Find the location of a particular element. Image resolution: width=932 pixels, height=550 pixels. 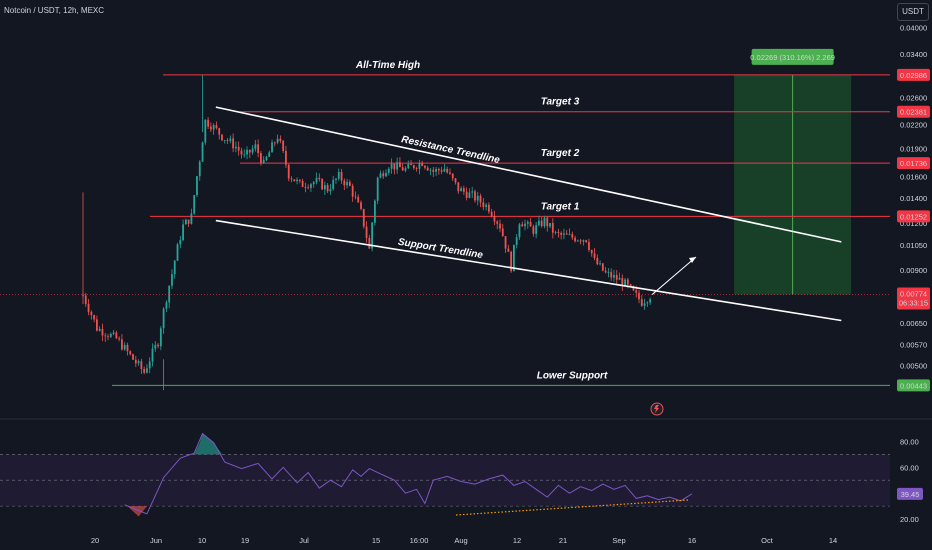

price-axis-tick: 0.01050 is located at coordinates (913, 245).